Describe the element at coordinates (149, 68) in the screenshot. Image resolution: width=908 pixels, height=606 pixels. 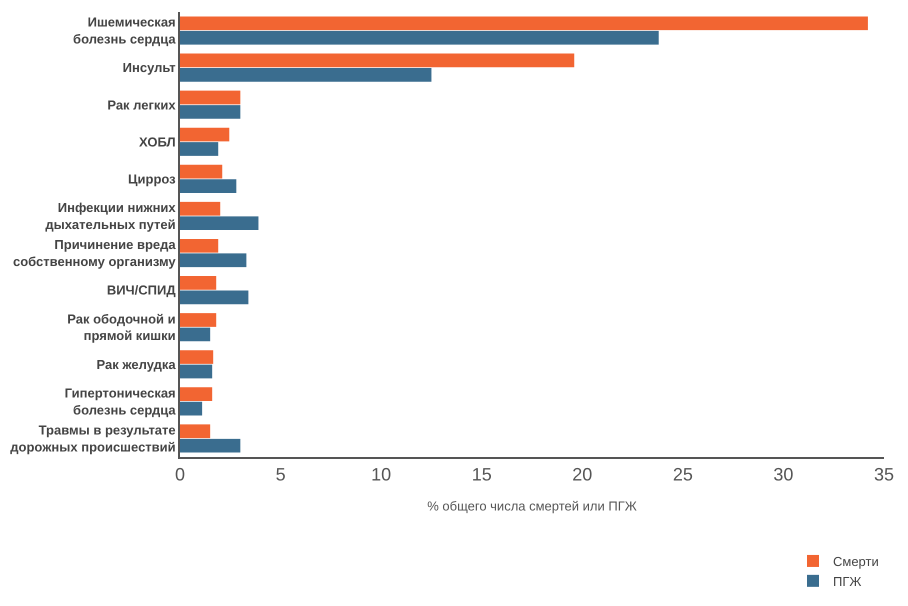
I see `y-tick-label: Инсульт` at that location.